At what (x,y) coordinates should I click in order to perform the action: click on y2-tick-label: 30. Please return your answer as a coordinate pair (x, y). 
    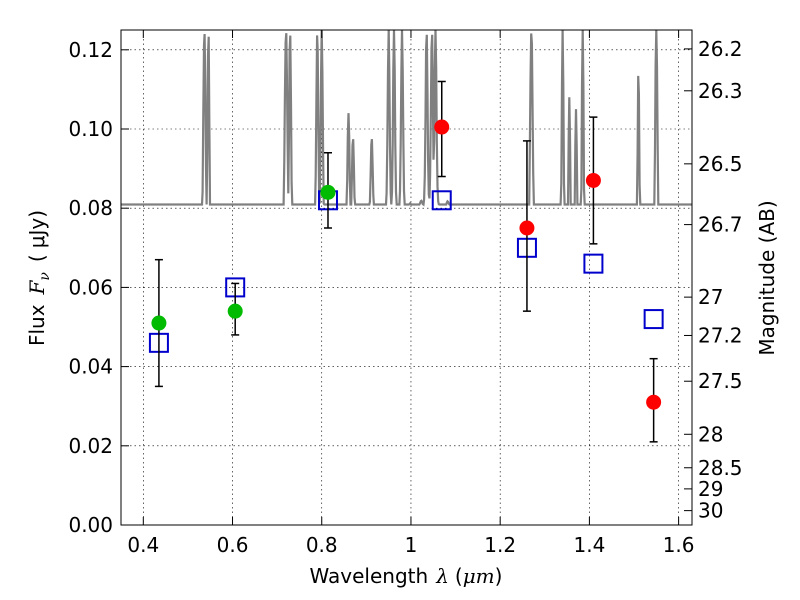
    Looking at the image, I should click on (710, 511).